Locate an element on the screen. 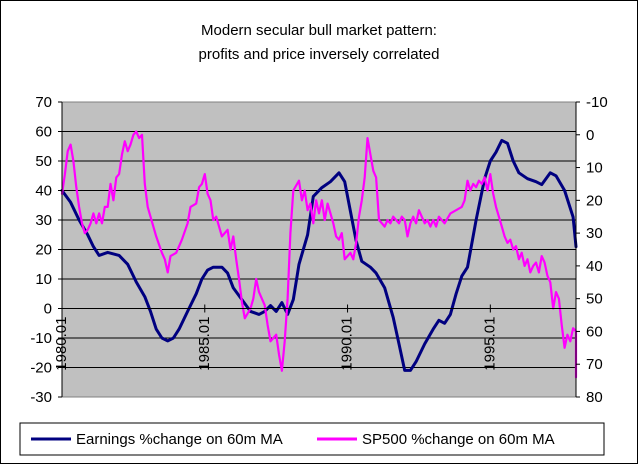  right-tick-label: 60 is located at coordinates (594, 331).